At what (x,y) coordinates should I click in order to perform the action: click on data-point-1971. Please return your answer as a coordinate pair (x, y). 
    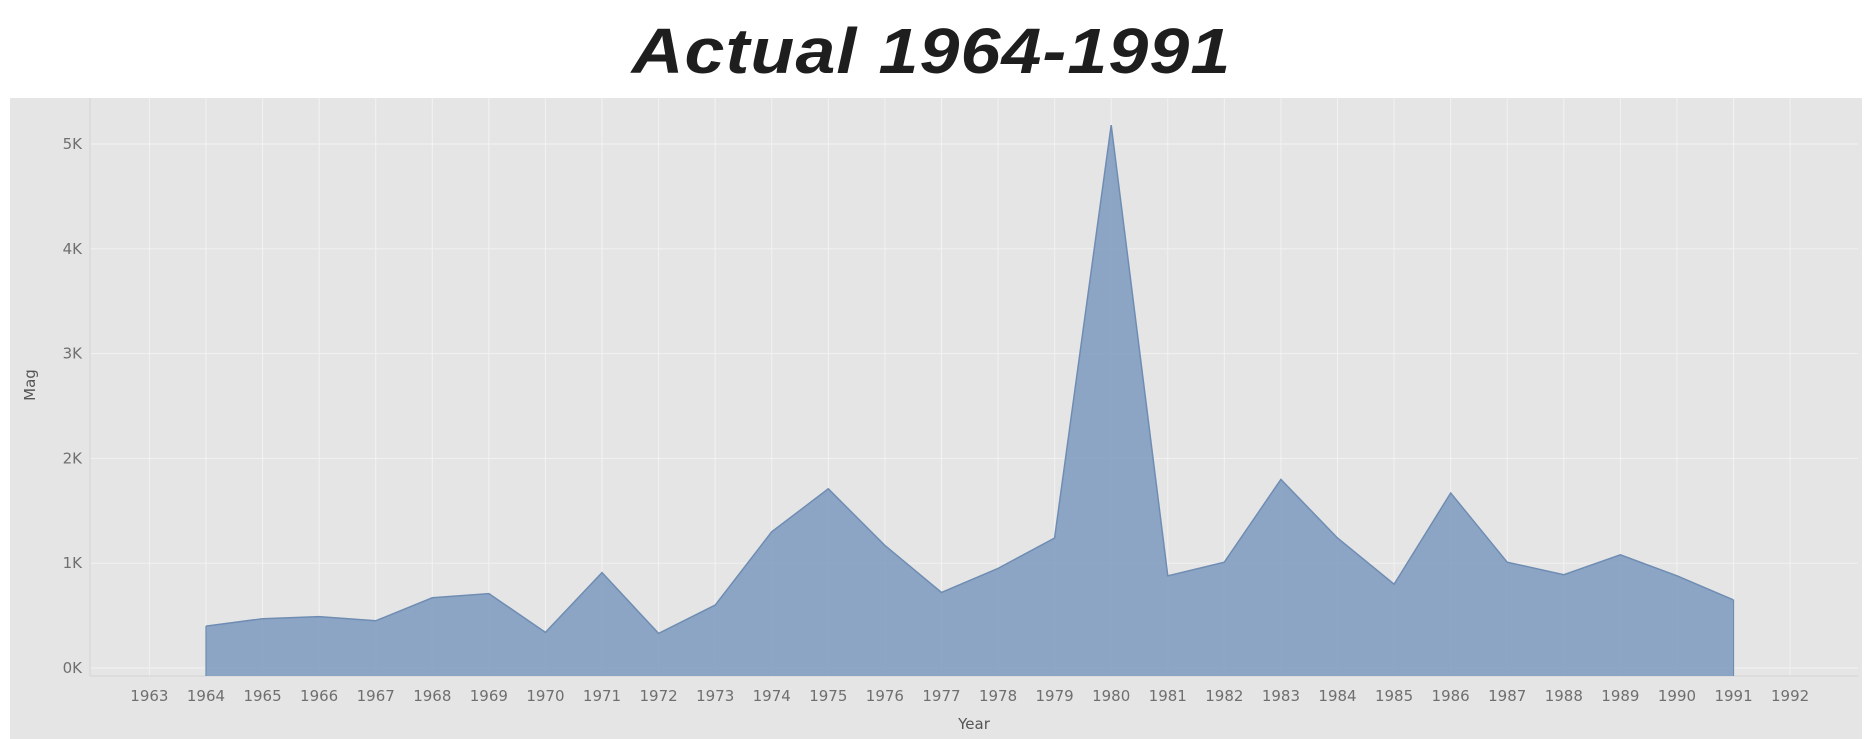
    Looking at the image, I should click on (602, 573).